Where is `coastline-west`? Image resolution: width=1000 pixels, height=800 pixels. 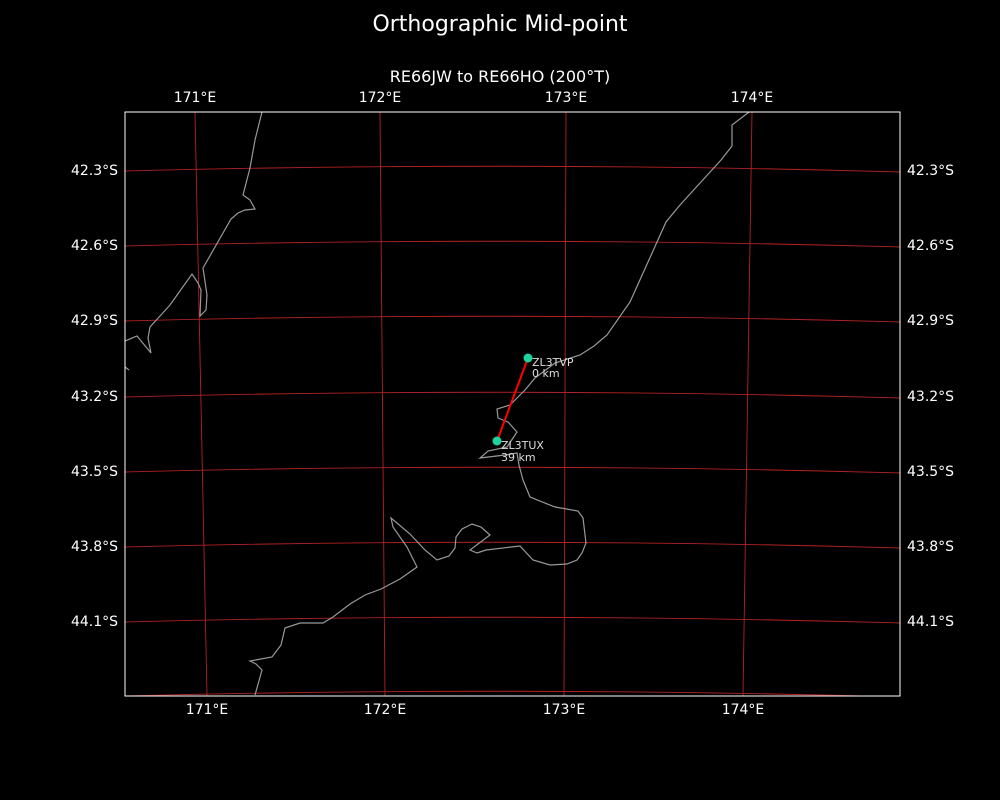
coastline-west is located at coordinates (194, 233).